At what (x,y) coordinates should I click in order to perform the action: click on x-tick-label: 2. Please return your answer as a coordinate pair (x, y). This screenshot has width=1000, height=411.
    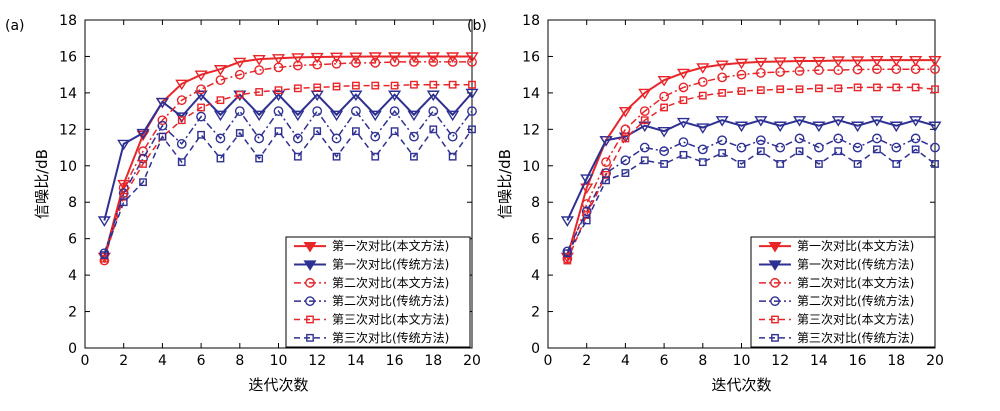
    Looking at the image, I should click on (123, 361).